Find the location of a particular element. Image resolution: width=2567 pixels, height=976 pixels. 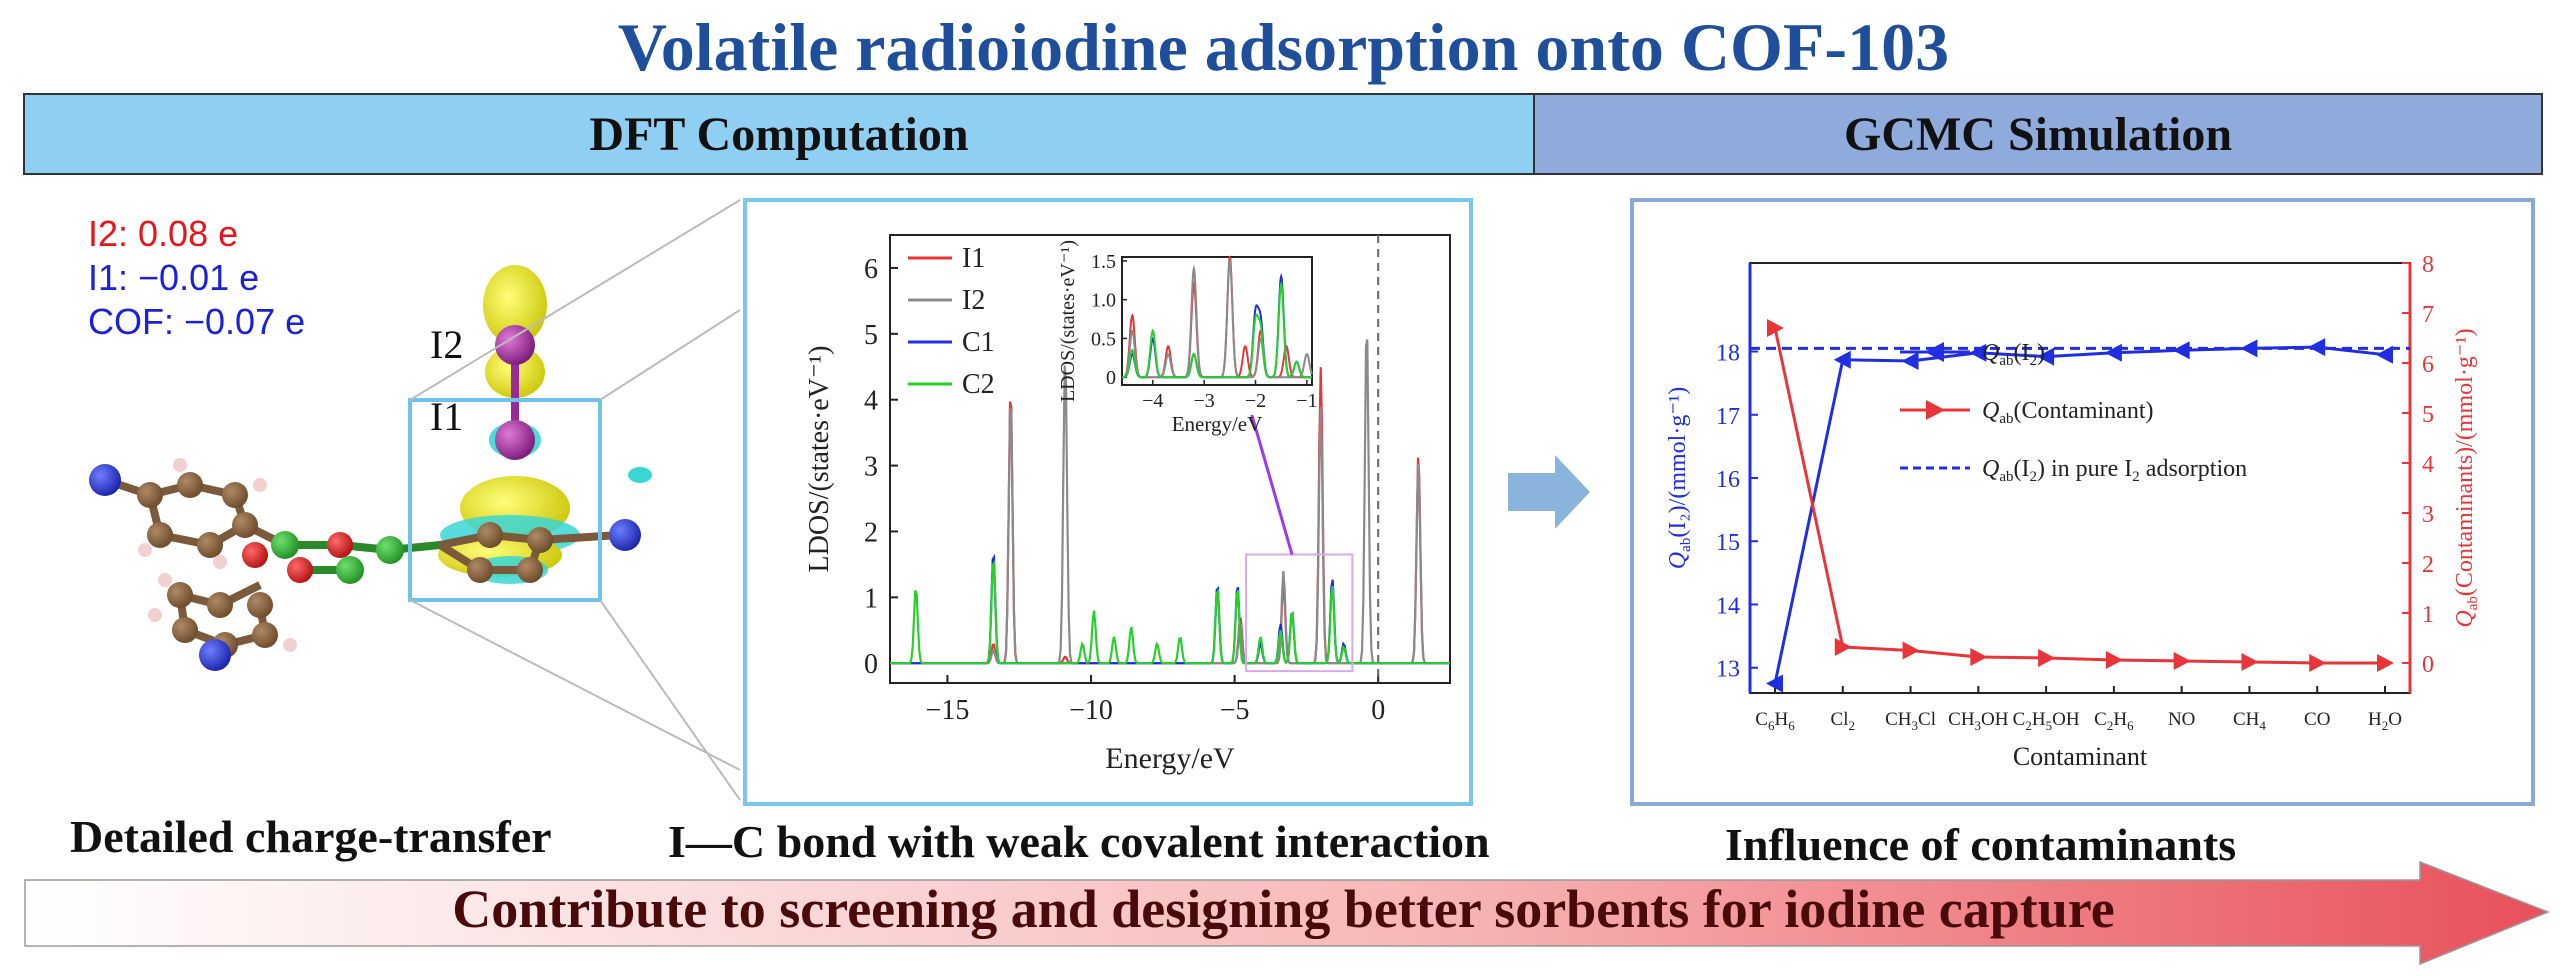

x-tick-label: C6​H6​ is located at coordinates (1775, 721).